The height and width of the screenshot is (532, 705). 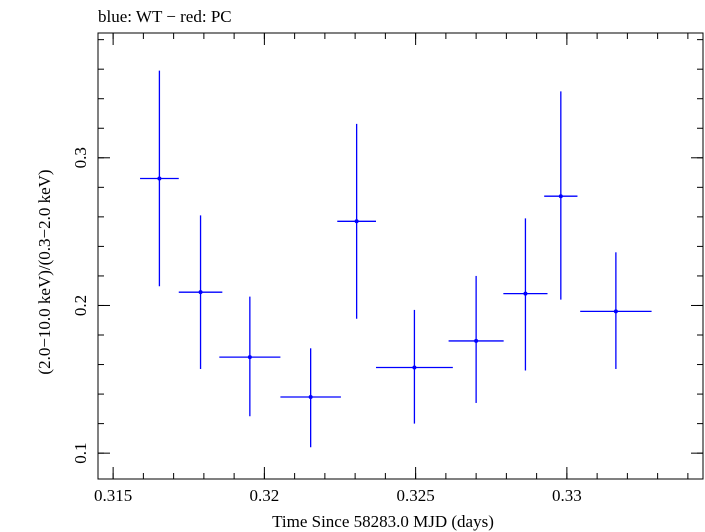 I want to click on y-tick-label: 0.2, so click(x=80, y=305).